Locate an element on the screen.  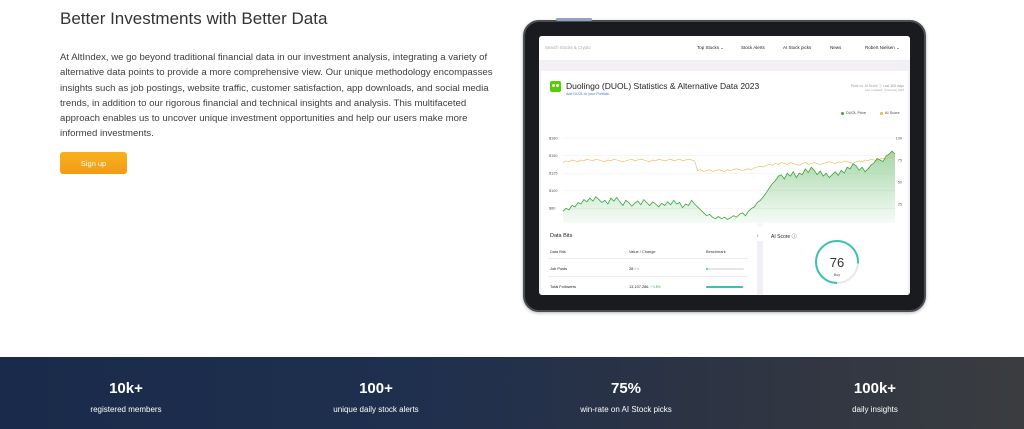
ai-score-line is located at coordinates (729, 164).